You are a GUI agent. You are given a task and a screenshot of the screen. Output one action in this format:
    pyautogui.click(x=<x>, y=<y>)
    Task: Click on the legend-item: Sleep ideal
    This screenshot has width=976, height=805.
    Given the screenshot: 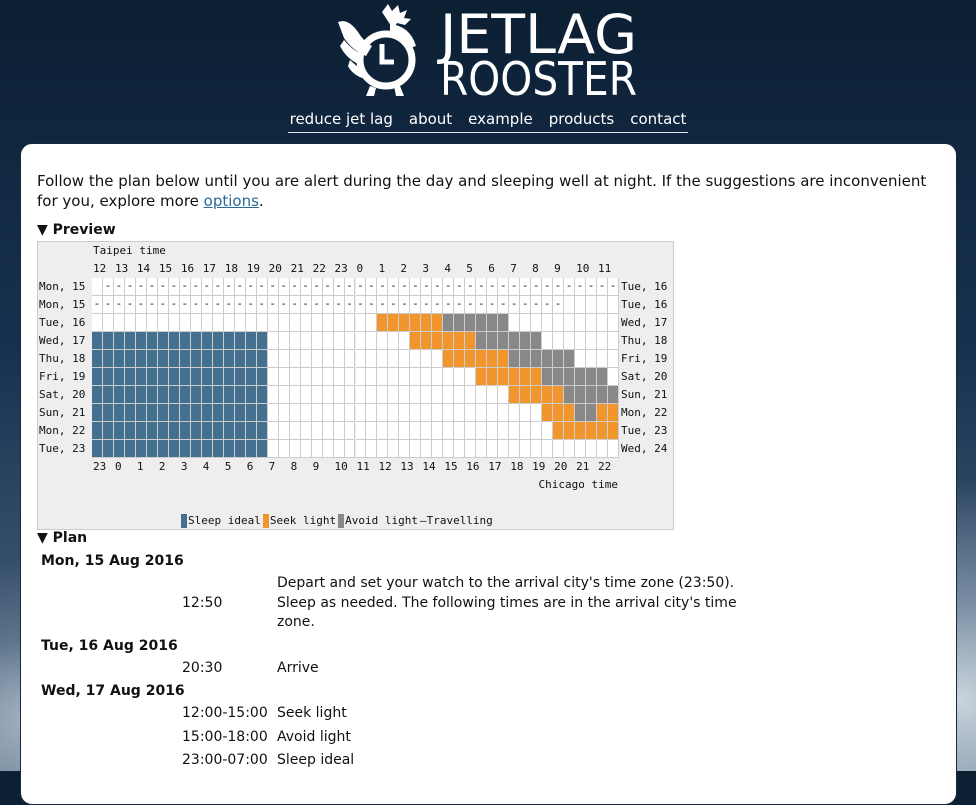 What is the action you would take?
    pyautogui.click(x=221, y=521)
    